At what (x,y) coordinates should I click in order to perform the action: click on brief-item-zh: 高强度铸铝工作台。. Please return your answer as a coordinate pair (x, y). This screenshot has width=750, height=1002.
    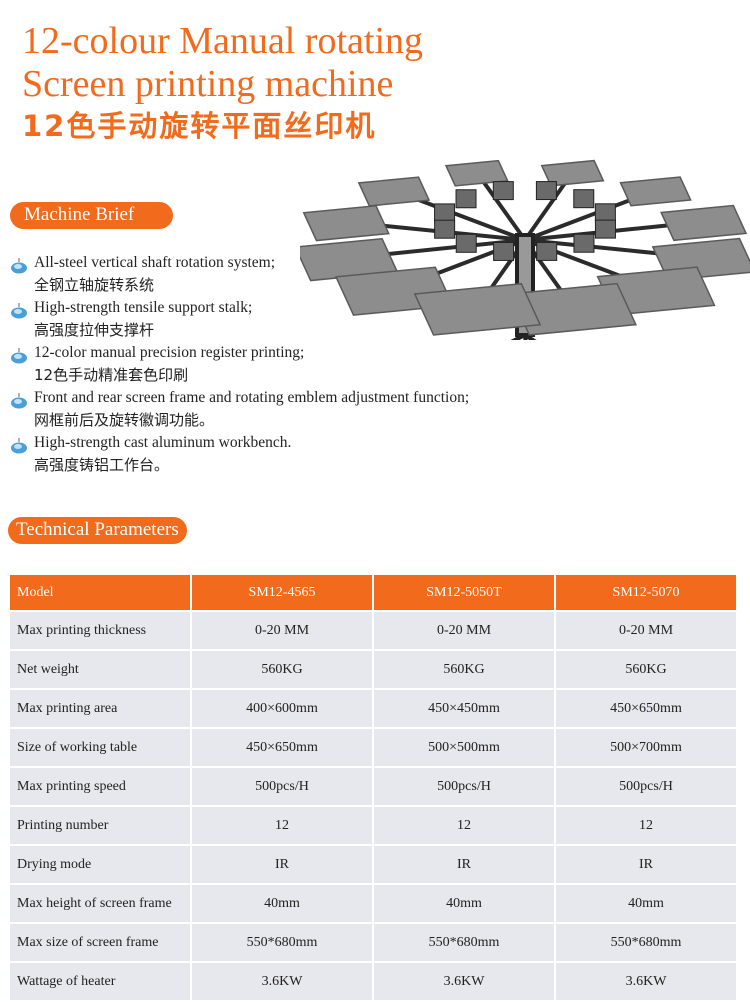
    Looking at the image, I should click on (102, 465).